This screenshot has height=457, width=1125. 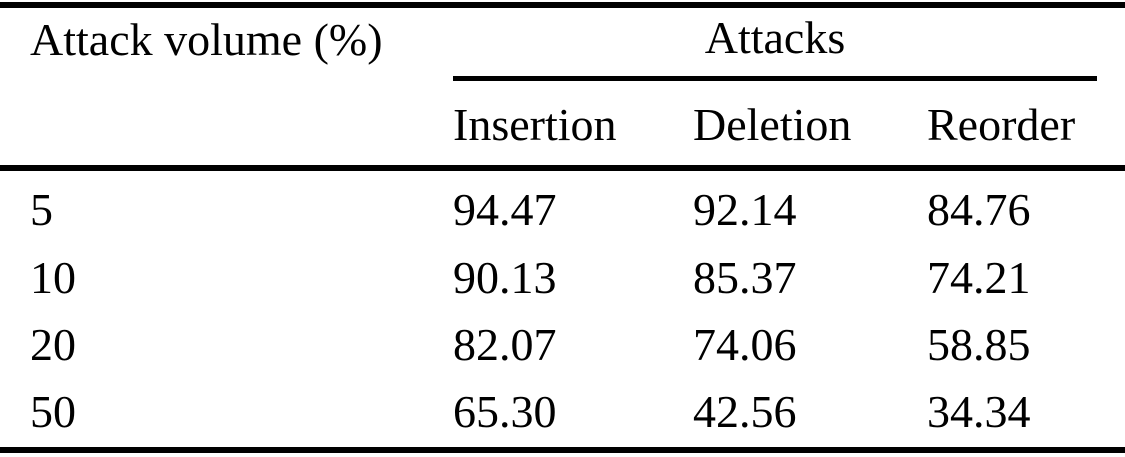 What do you see at coordinates (775, 78) in the screenshot?
I see `attacks-group-underline-rule` at bounding box center [775, 78].